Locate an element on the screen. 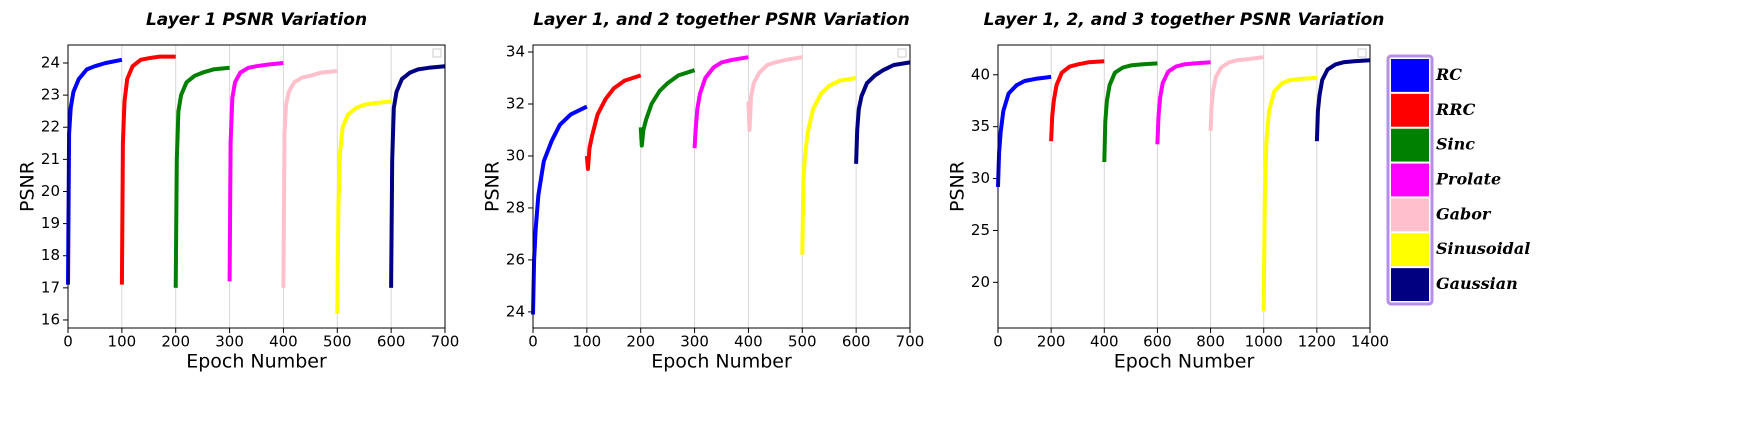  chart-title: Layer 1, and 2 together PSNR Variation is located at coordinates (721, 20).